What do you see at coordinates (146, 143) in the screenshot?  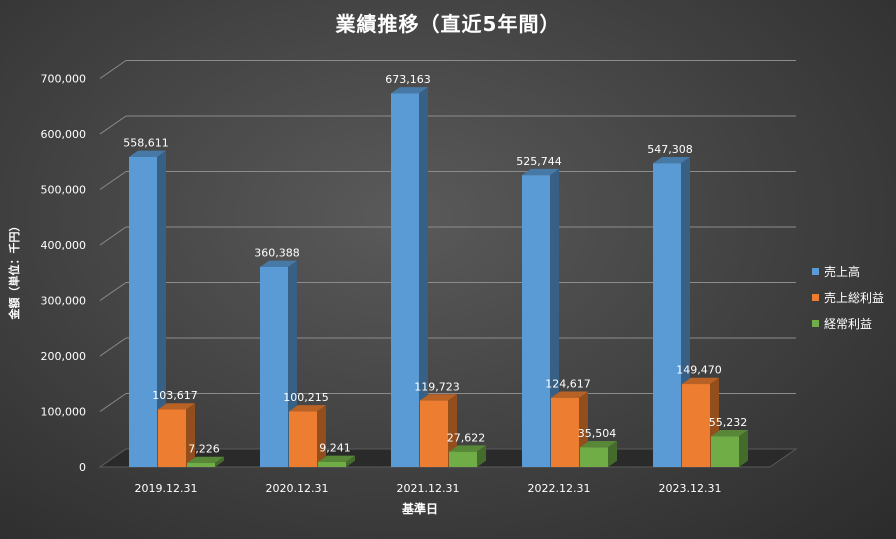 I see `data-label: 558,611` at bounding box center [146, 143].